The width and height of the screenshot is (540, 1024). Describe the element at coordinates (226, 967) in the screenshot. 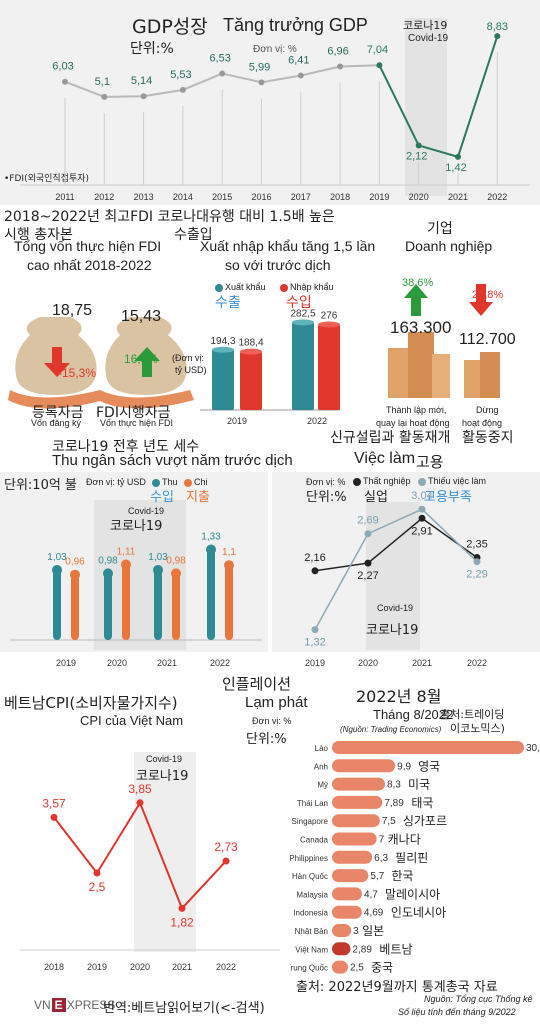

I see `cpi-x-tick: 2022` at that location.